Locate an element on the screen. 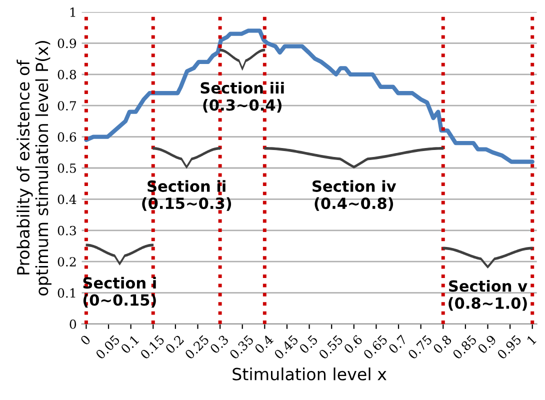 The image size is (545, 400). y-tick-label: 0.7 is located at coordinates (67, 106).